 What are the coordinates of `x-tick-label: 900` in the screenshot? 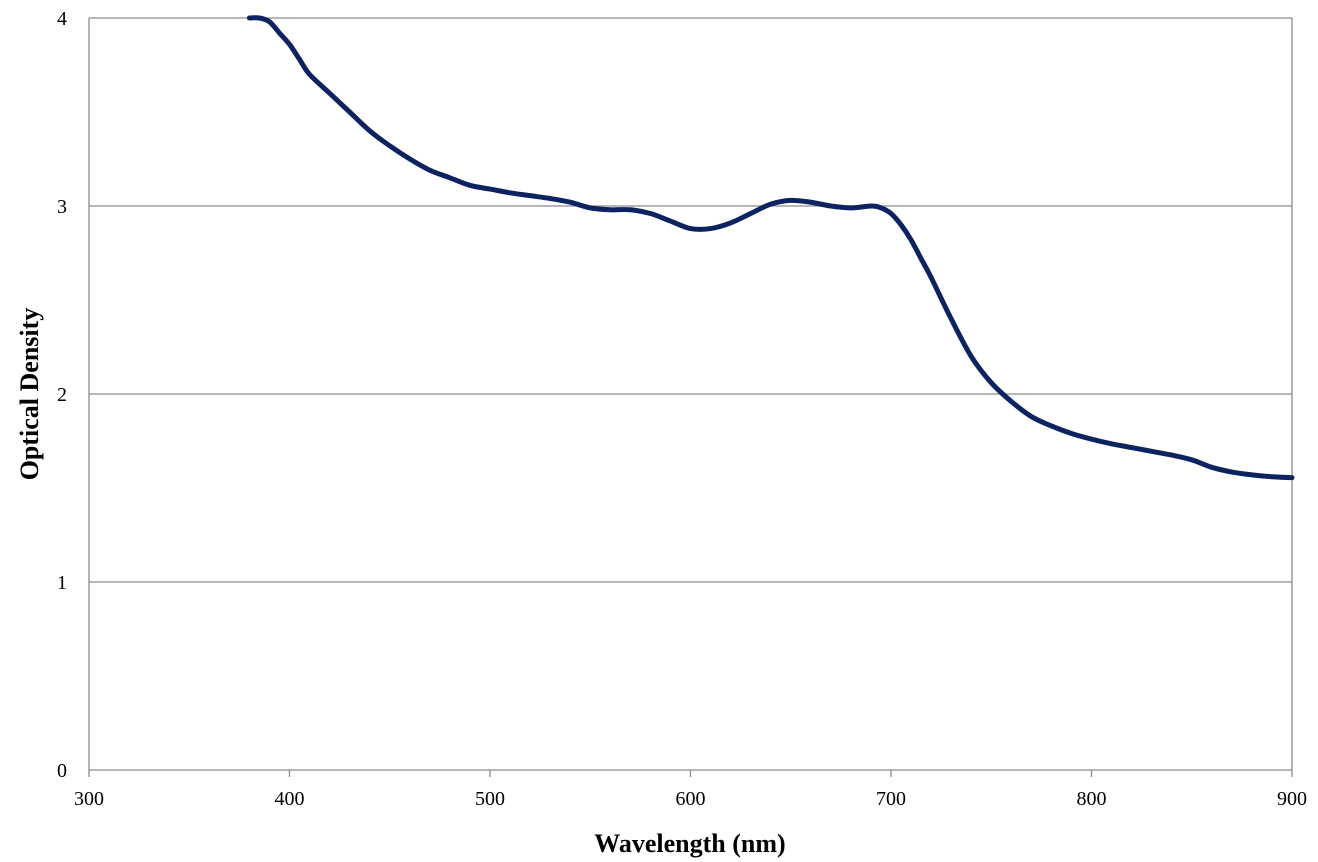 It's located at (1292, 799).